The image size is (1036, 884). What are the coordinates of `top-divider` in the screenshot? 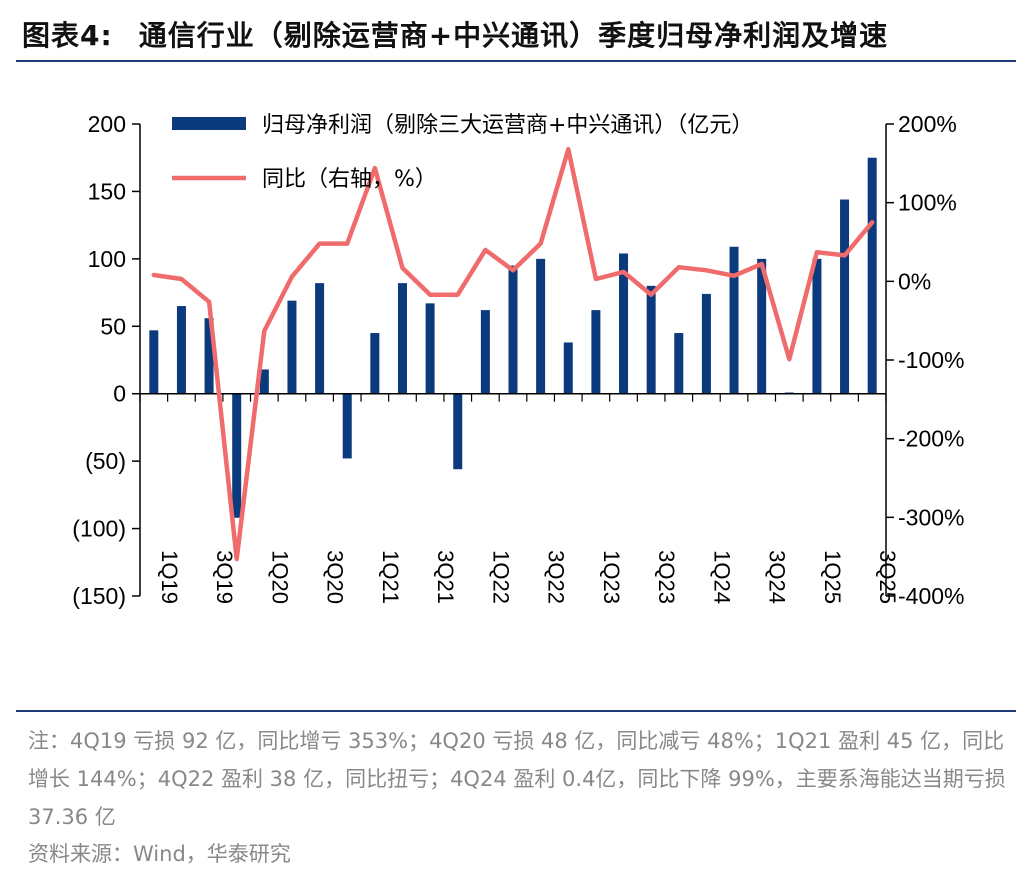 It's located at (516, 61).